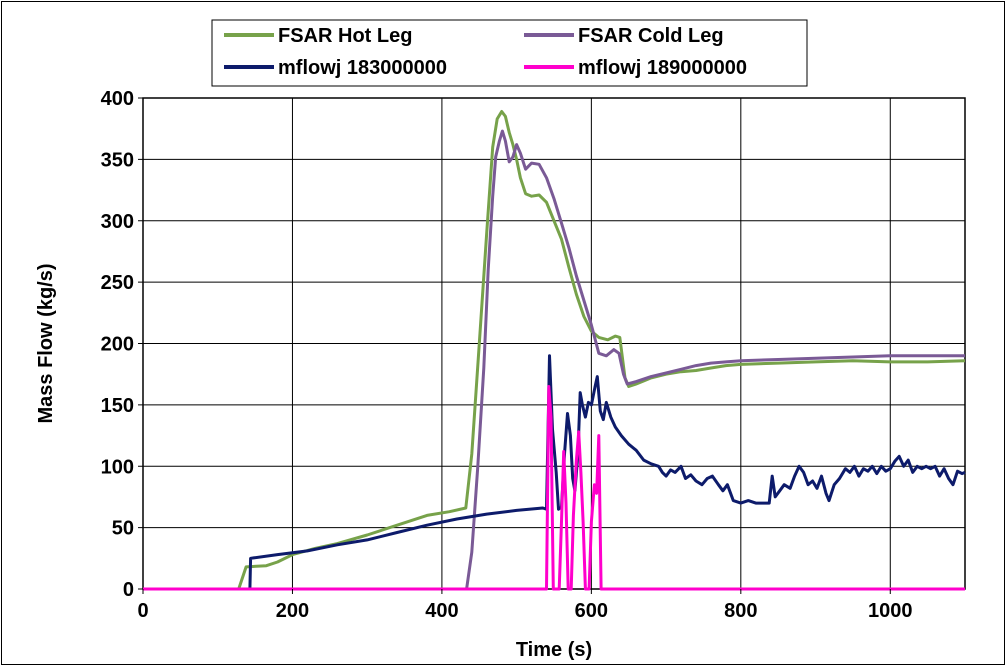 Image resolution: width=1008 pixels, height=668 pixels. I want to click on legend-label-mflowj-189000000: mflowj 189000000, so click(662, 68).